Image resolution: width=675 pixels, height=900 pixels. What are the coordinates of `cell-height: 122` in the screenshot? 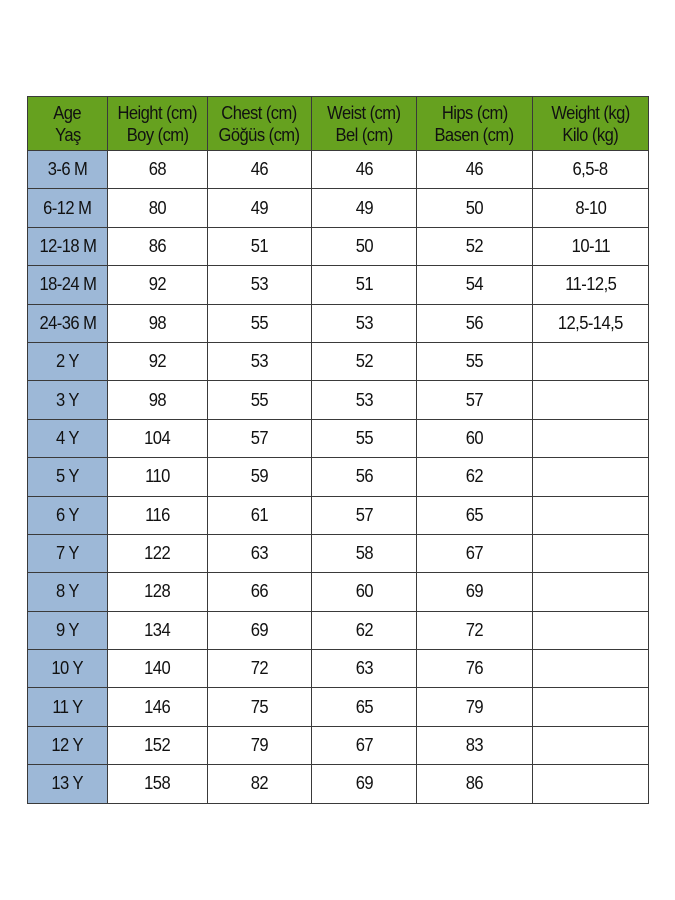 It's located at (157, 553).